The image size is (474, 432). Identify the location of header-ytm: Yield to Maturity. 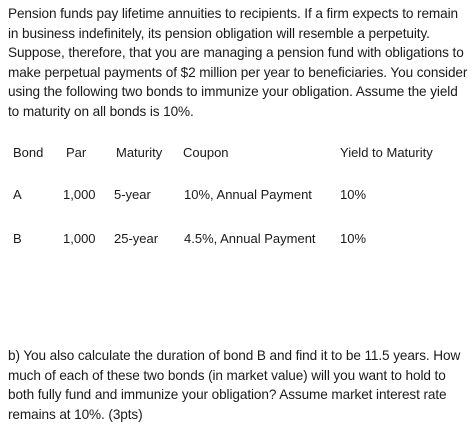
(386, 152).